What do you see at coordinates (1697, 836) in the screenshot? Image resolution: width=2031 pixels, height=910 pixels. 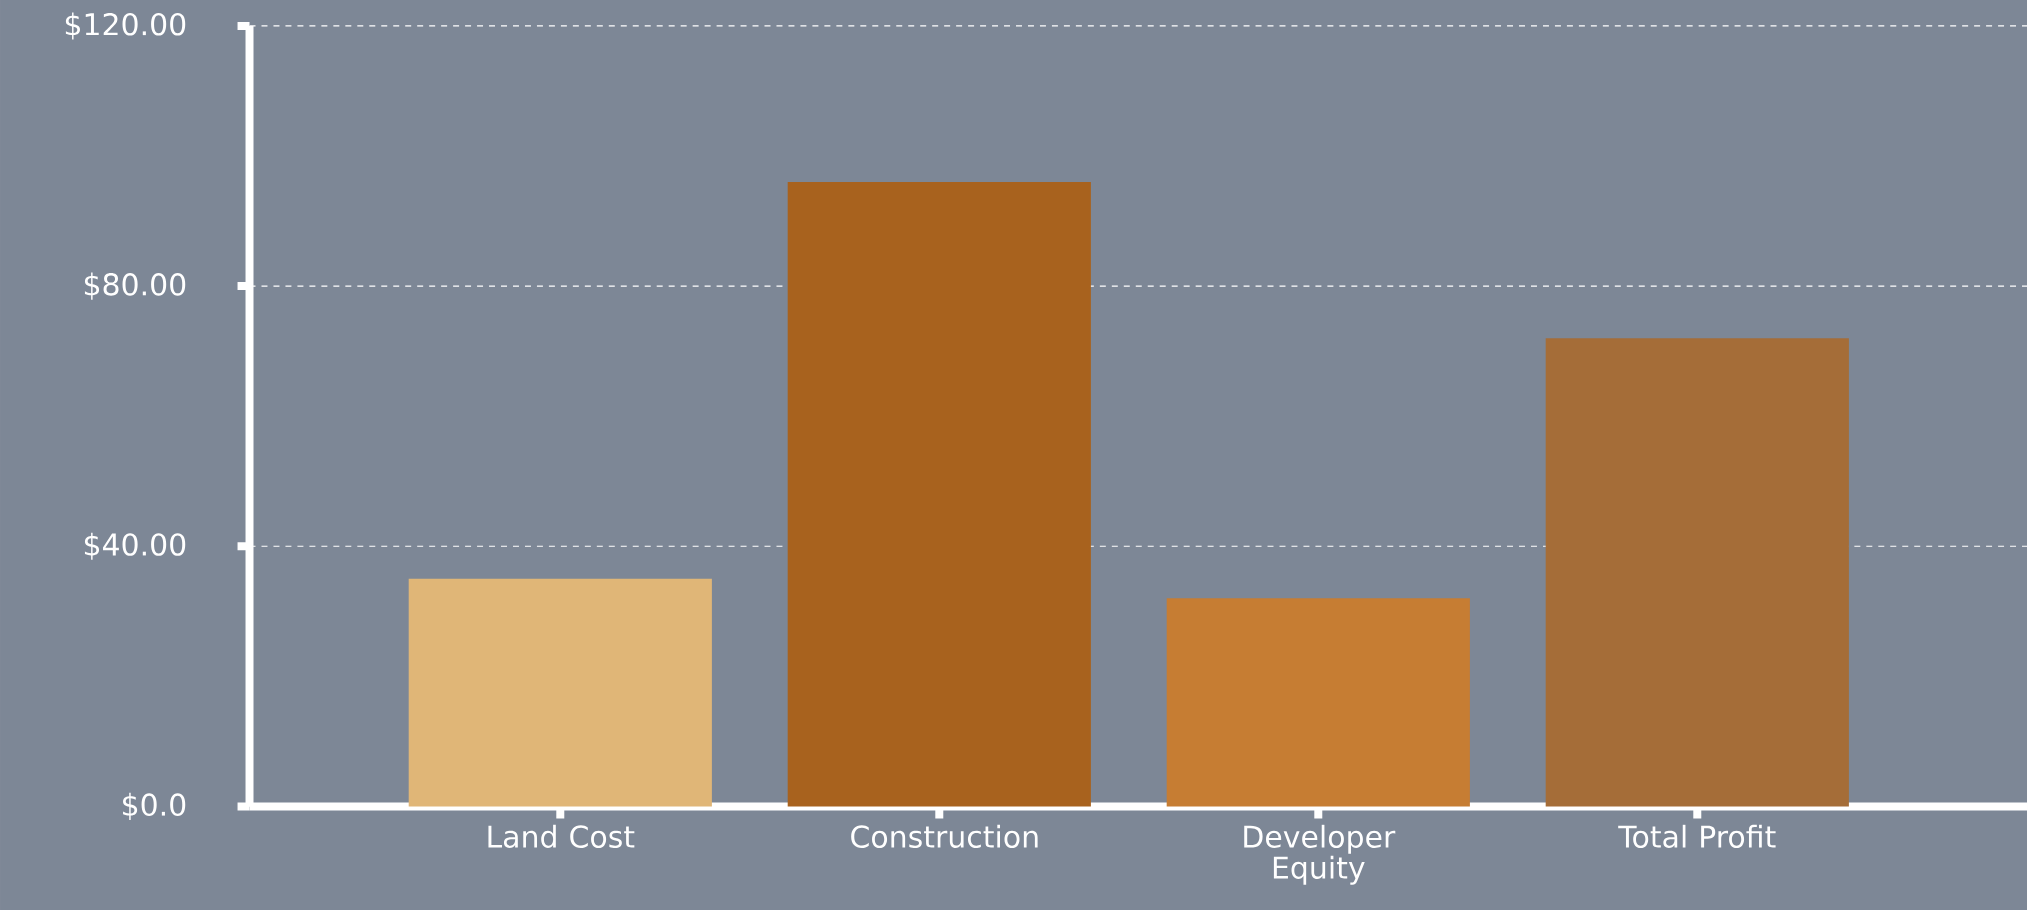 I see `x-tick-label: Total Profit` at bounding box center [1697, 836].